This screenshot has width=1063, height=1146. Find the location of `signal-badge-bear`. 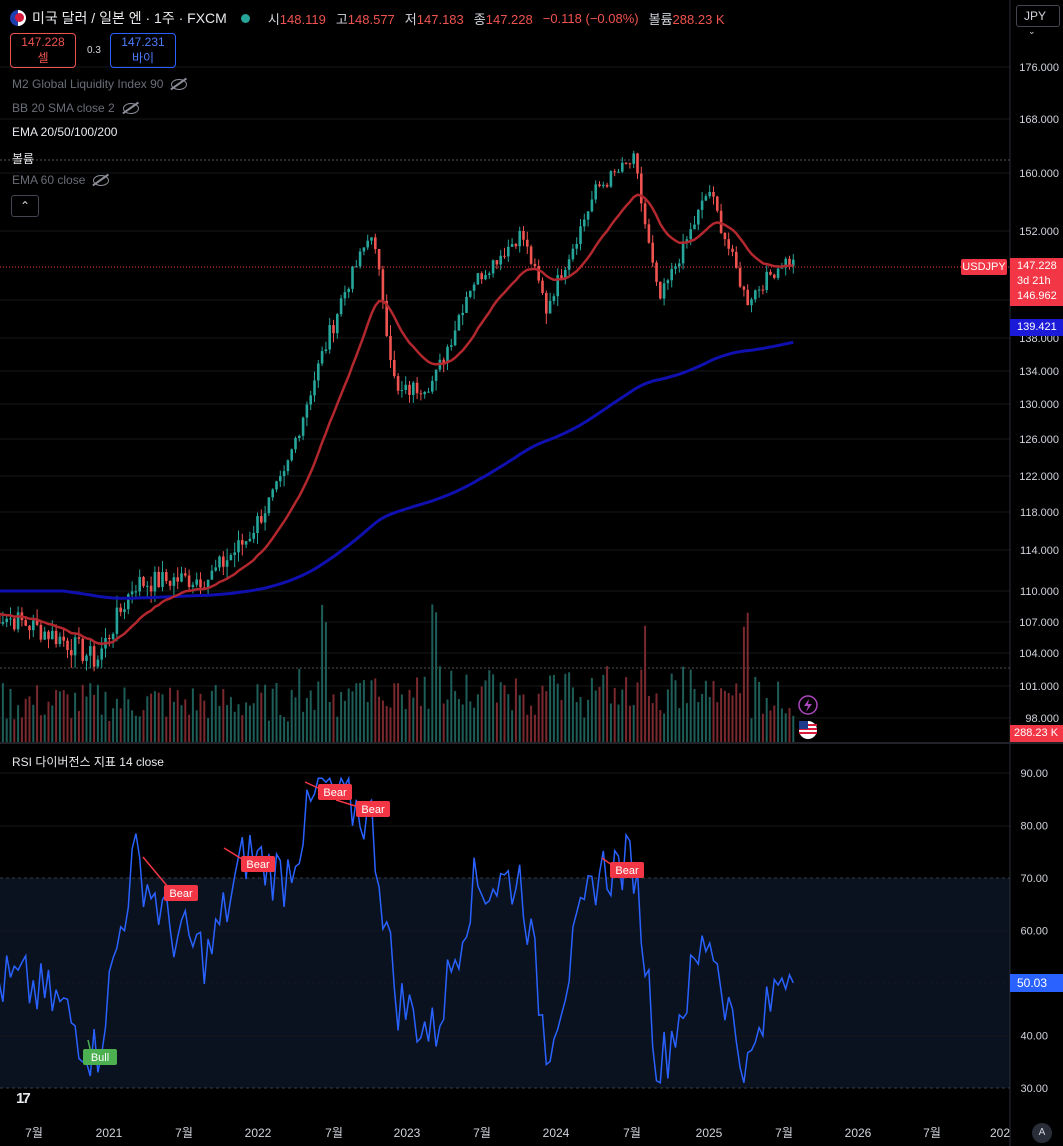

signal-badge-bear is located at coordinates (181, 893).